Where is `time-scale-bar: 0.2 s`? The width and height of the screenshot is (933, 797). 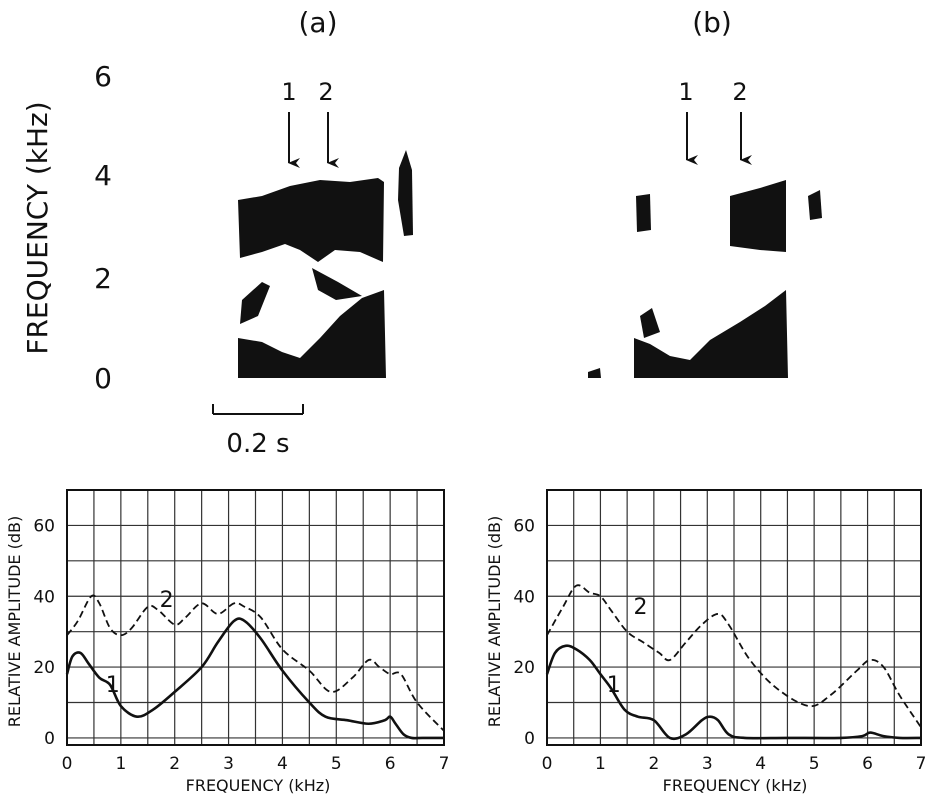
time-scale-bar: 0.2 s is located at coordinates (258, 431).